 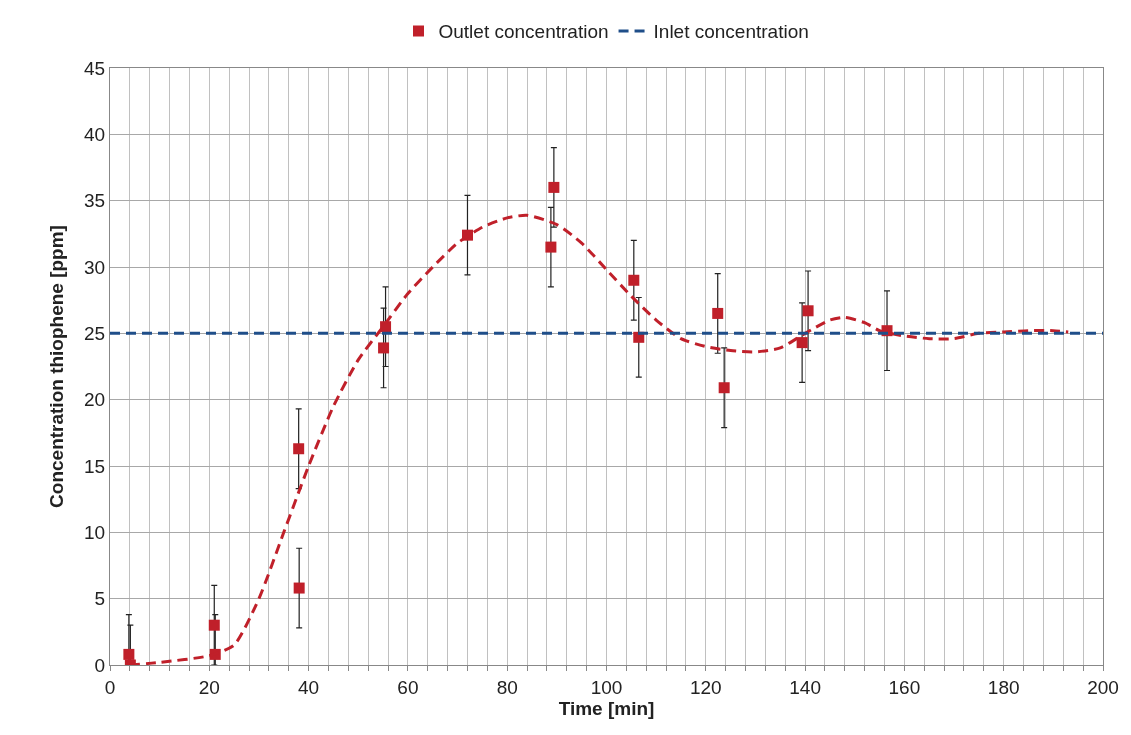 What do you see at coordinates (731, 32) in the screenshot?
I see `legend-label: Inlet concentration` at bounding box center [731, 32].